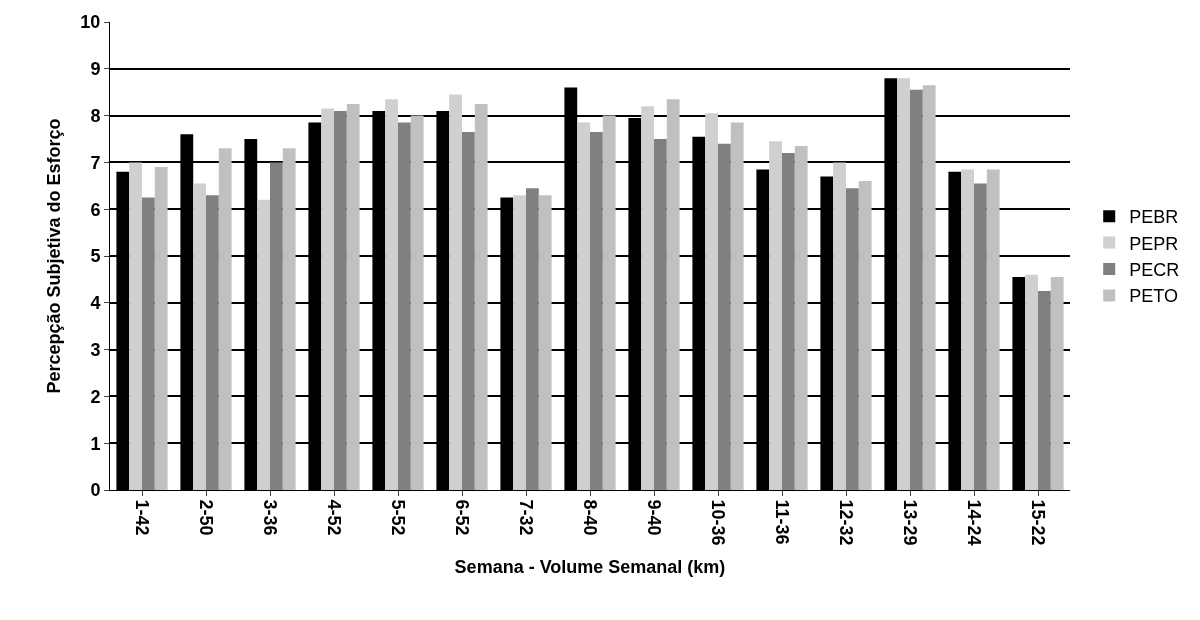 This screenshot has width=1200, height=620. Describe the element at coordinates (526, 517) in the screenshot. I see `x-tick-label: 7-32` at that location.